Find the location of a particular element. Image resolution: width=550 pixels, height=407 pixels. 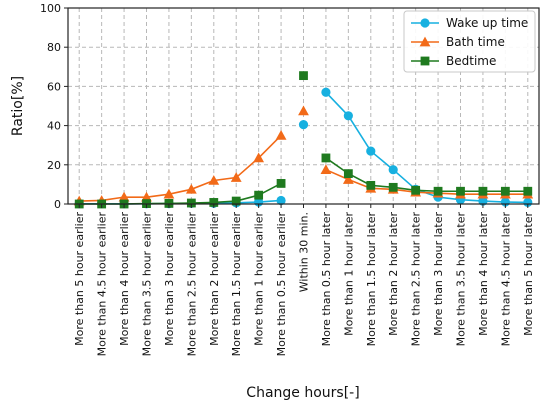

x-tick-label: More than 4 hour later is located at coordinates (483, 274).